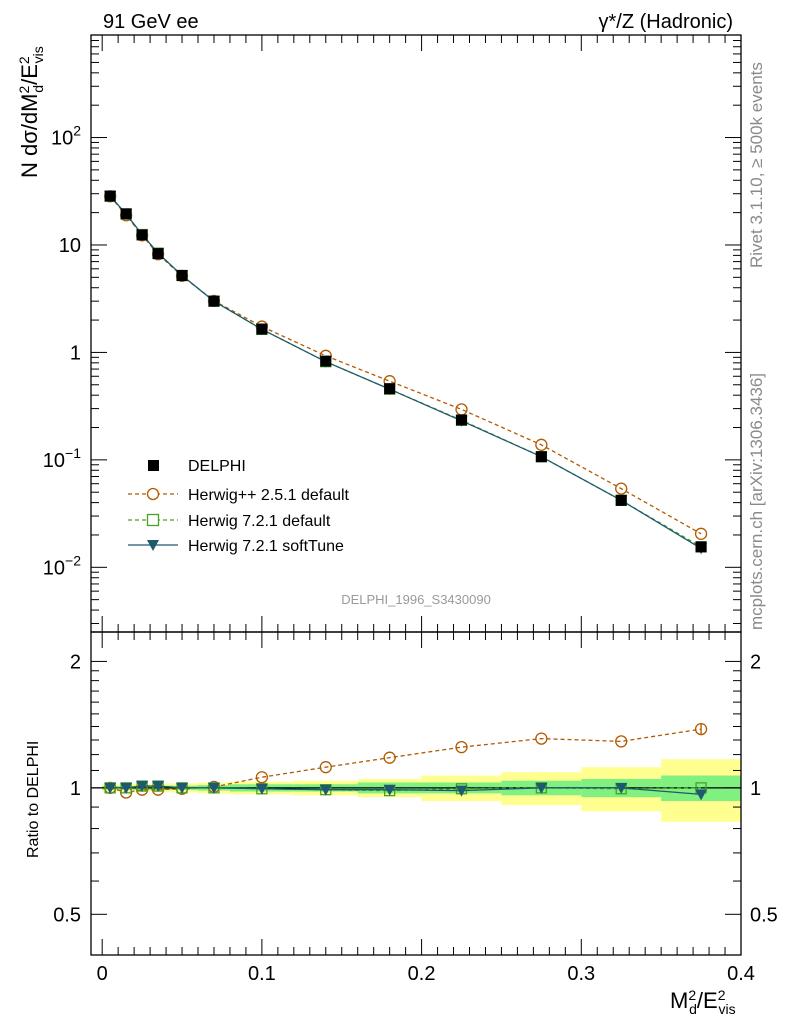  I want to click on legend-marker-h721, so click(153, 520).